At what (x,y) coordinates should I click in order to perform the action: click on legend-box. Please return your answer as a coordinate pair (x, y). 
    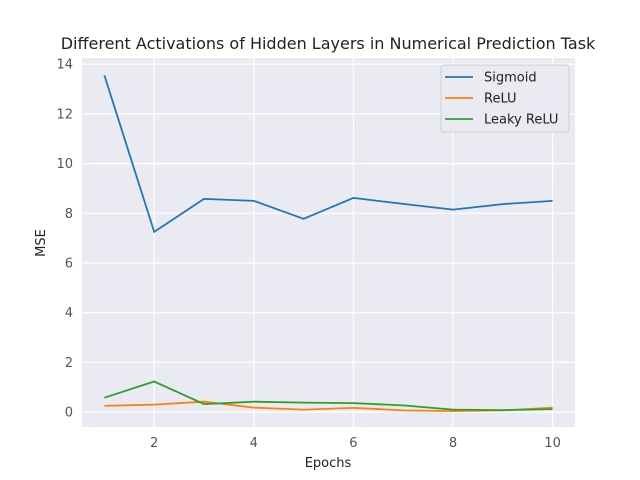
    Looking at the image, I should click on (505, 98).